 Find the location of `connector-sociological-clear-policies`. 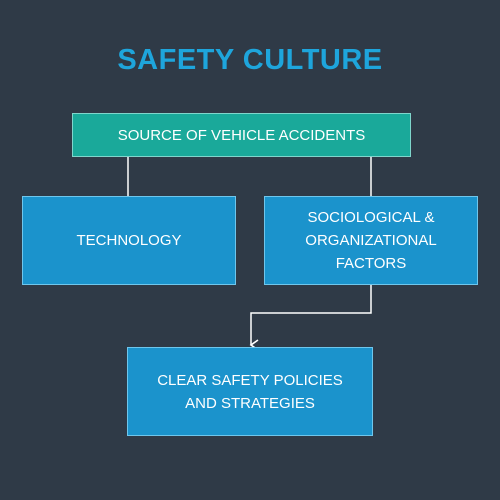

connector-sociological-clear-policies is located at coordinates (310, 318).